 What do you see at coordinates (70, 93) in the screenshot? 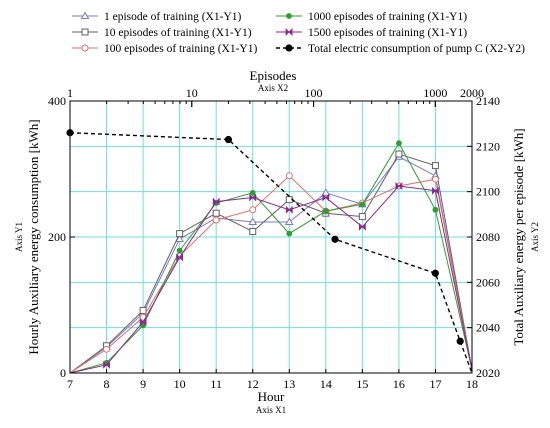
I see `x2-tick-label: 1` at bounding box center [70, 93].